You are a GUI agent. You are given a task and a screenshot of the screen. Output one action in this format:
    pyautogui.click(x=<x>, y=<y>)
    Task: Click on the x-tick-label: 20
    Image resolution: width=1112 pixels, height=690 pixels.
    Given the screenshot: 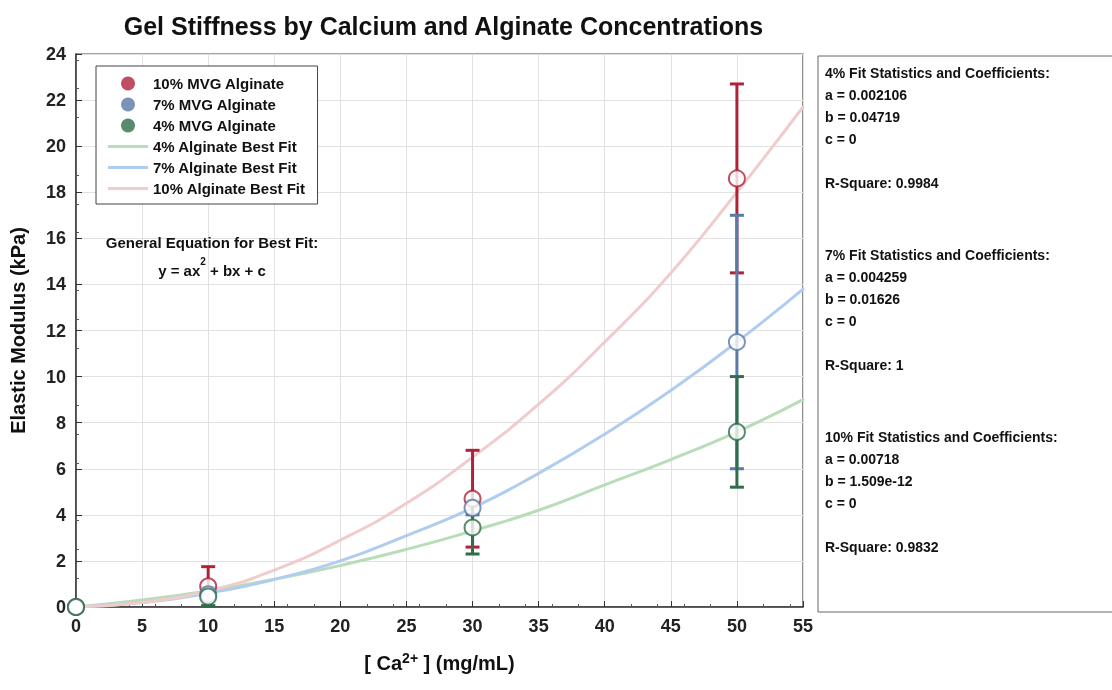 What is the action you would take?
    pyautogui.click(x=340, y=626)
    